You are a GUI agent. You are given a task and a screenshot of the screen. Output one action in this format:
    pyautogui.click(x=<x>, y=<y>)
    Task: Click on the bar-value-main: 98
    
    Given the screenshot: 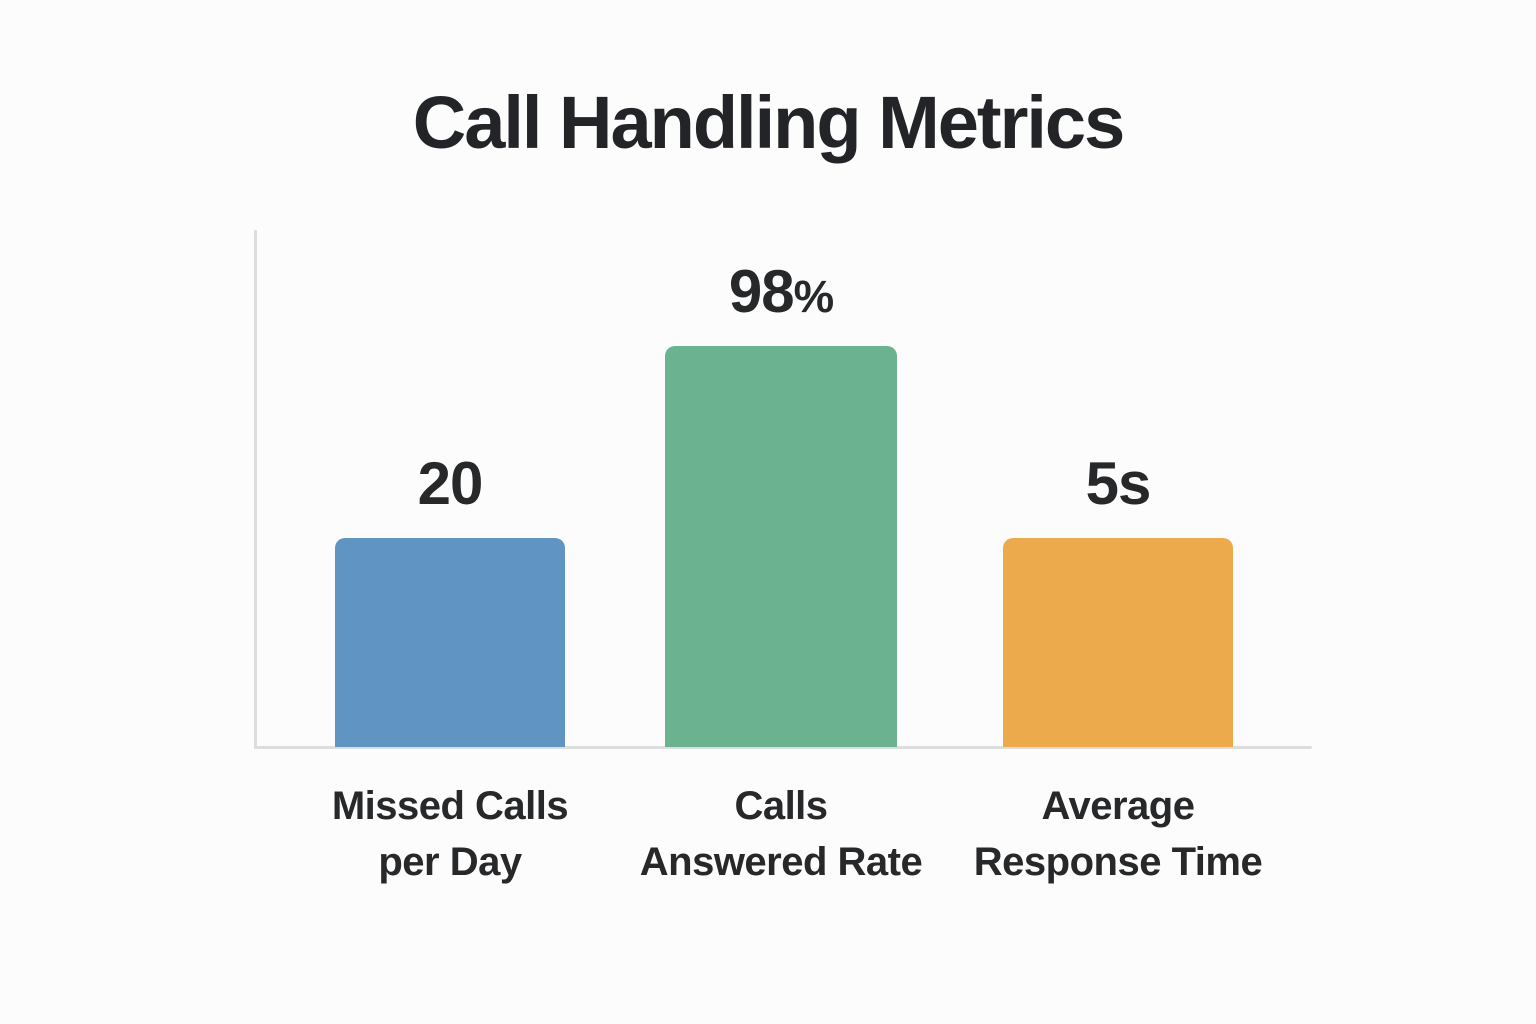 What is the action you would take?
    pyautogui.click(x=761, y=291)
    